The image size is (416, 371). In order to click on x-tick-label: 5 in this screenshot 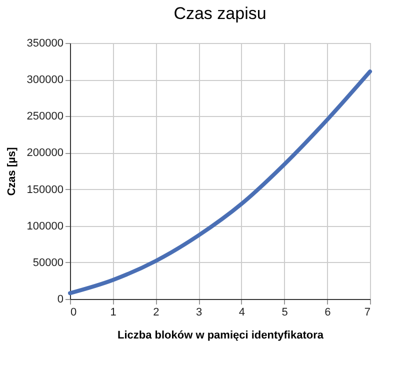, I will do `click(285, 312)`.